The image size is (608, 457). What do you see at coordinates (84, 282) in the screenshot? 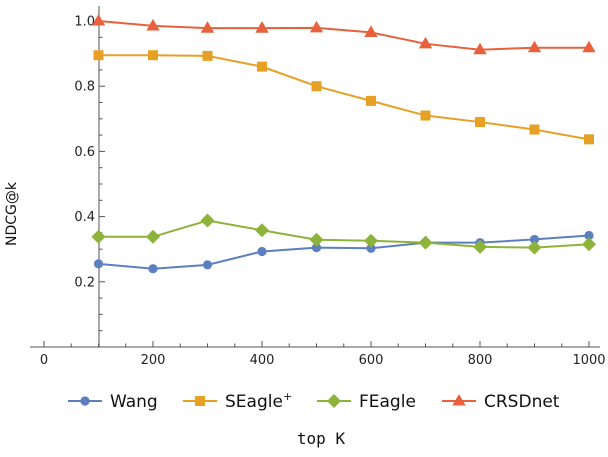
I see `y-tick-label: 0.2` at bounding box center [84, 282].